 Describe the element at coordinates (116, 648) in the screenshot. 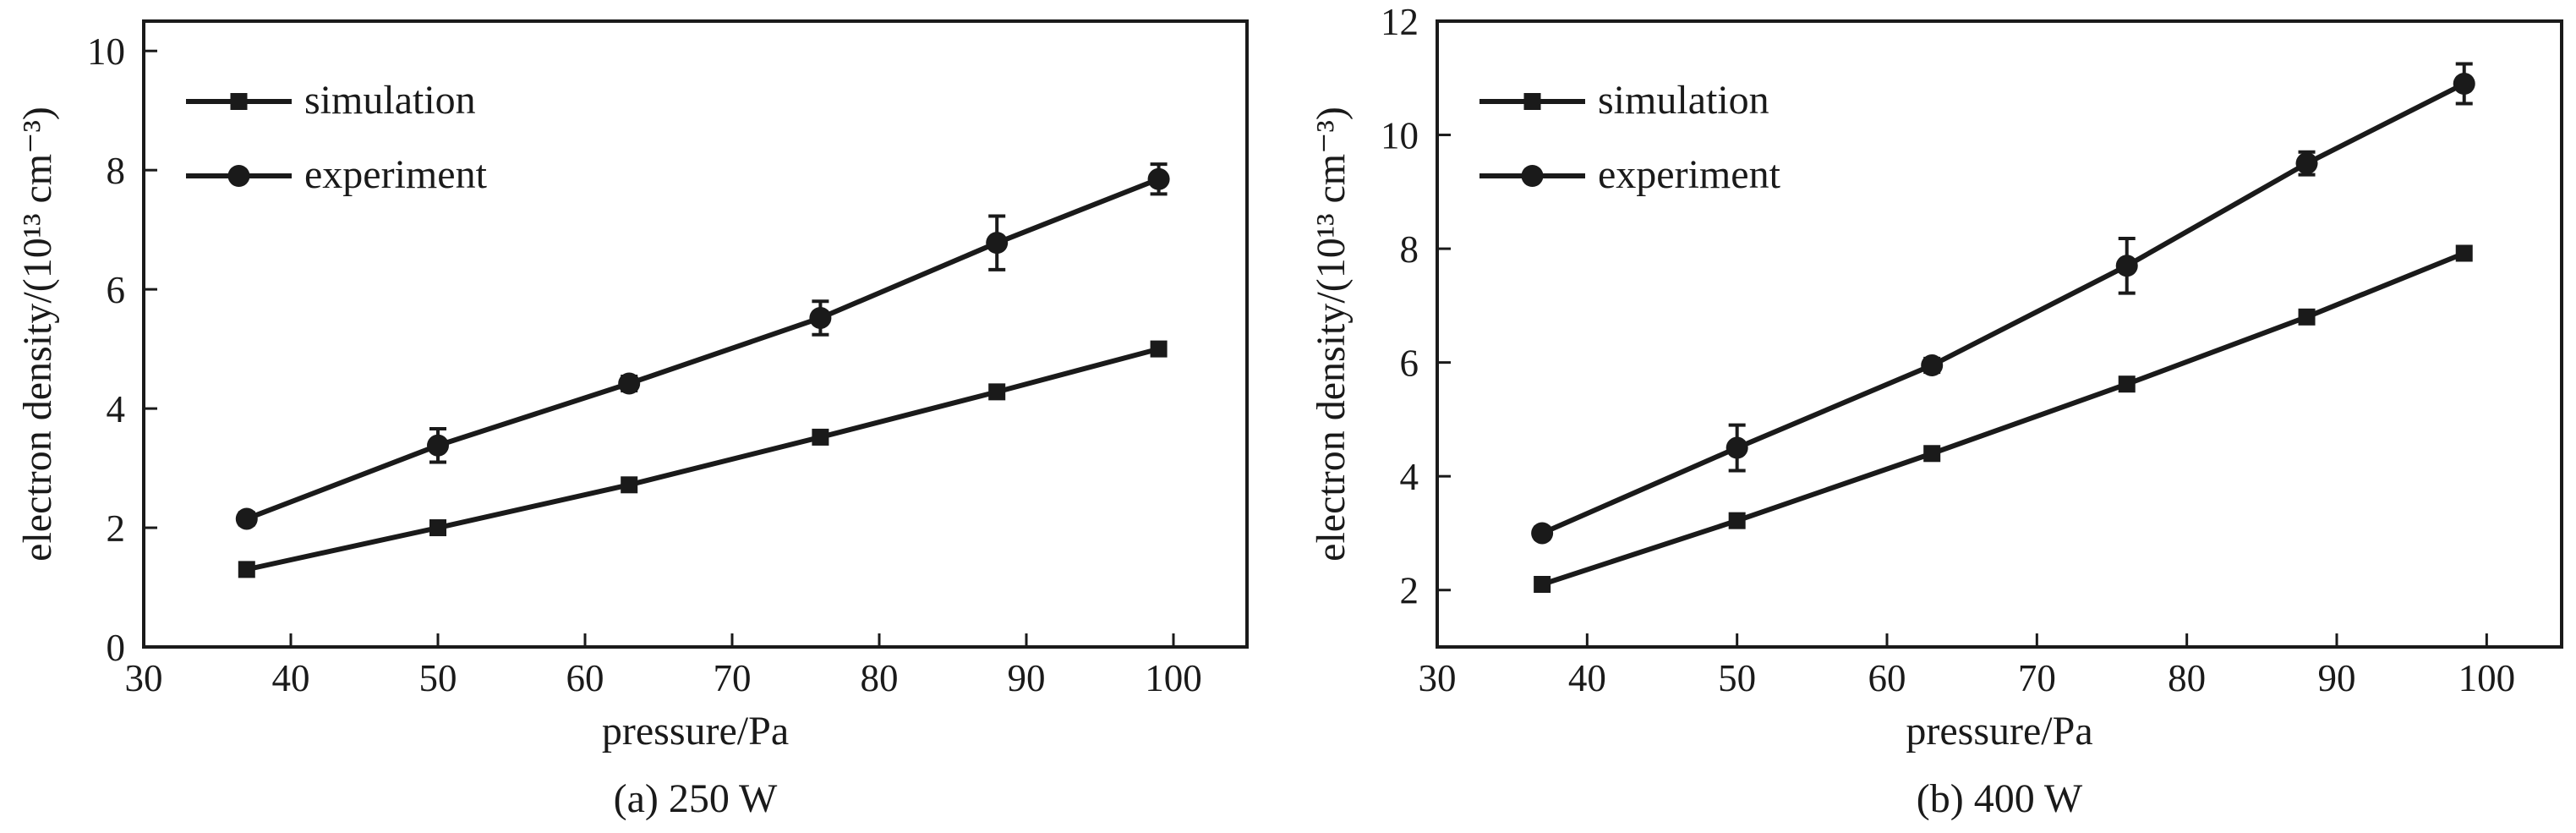

I see `y-tick-label: 0` at that location.